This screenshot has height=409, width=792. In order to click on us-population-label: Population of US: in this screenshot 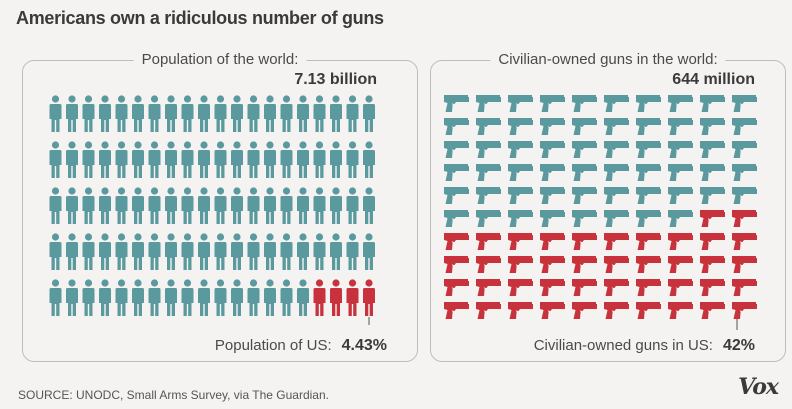, I will do `click(273, 345)`.